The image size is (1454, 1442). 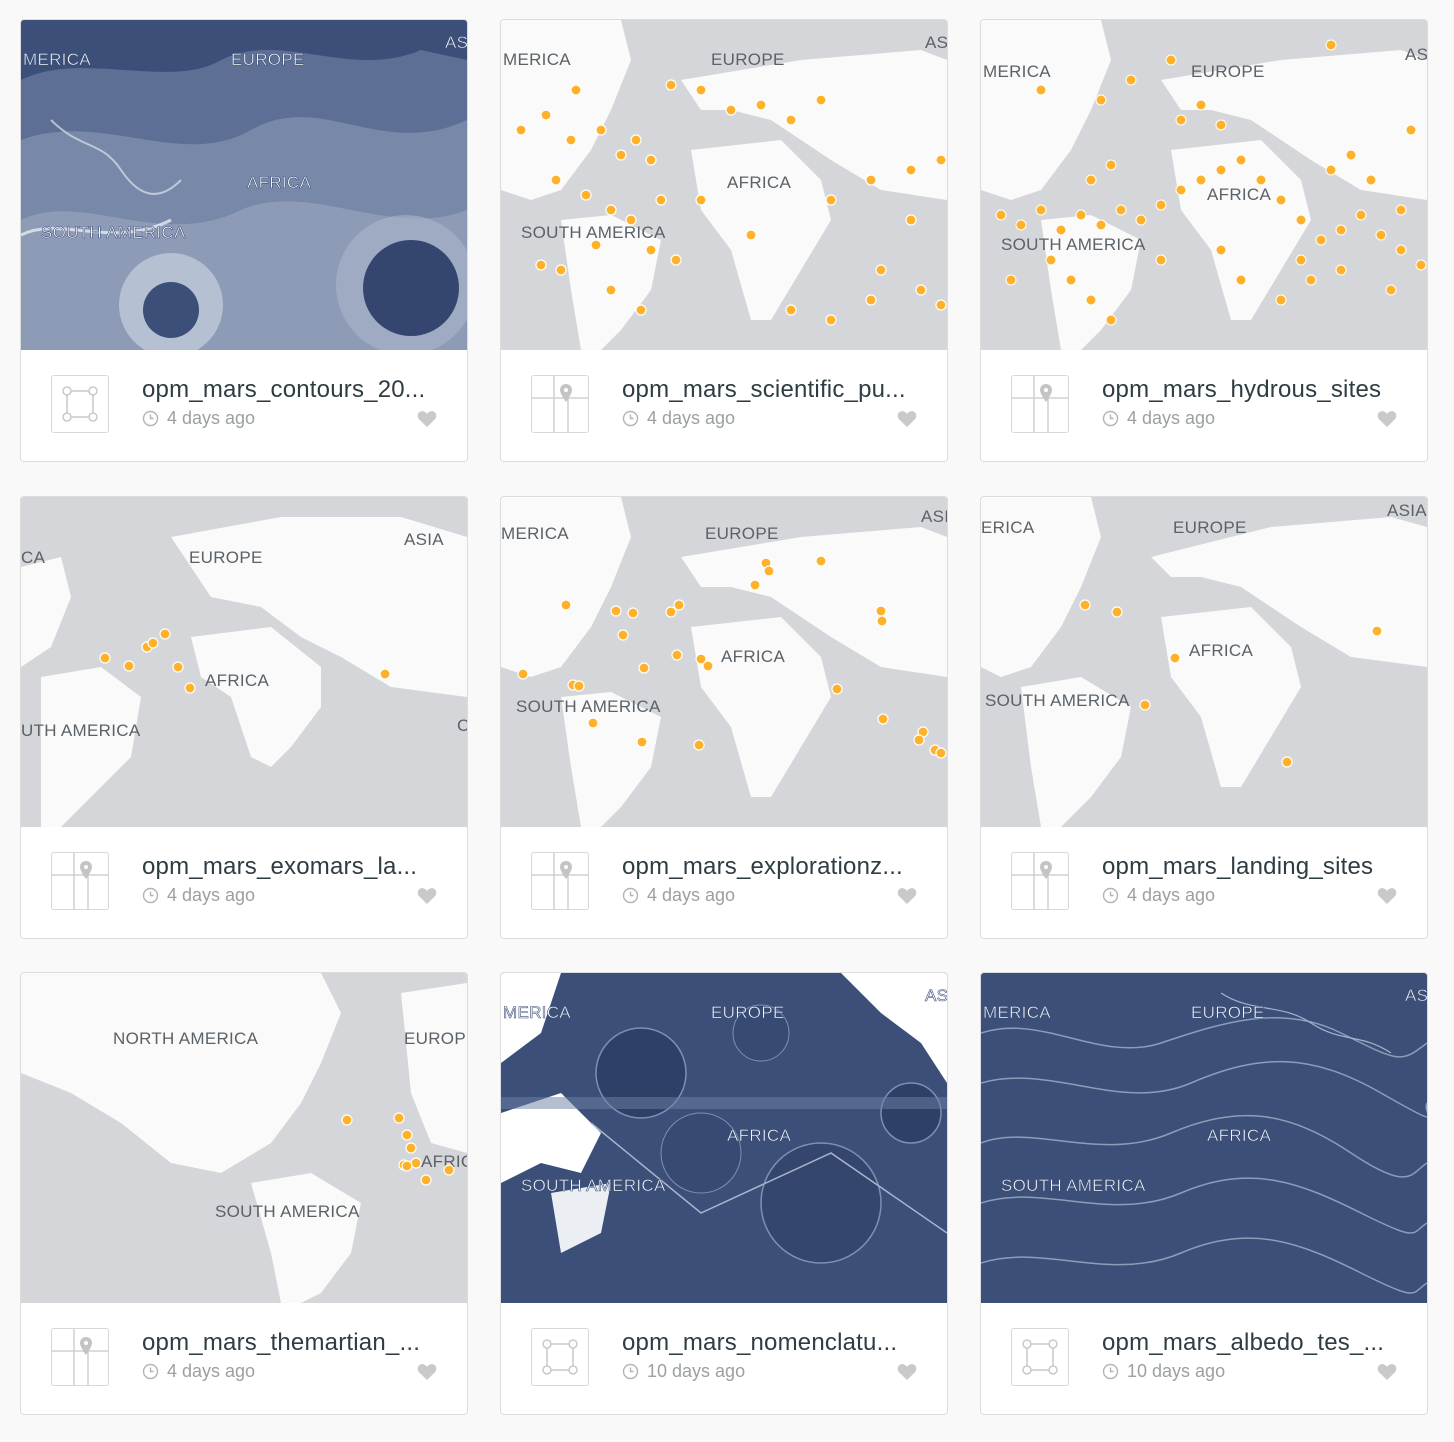 What do you see at coordinates (444, 1161) in the screenshot?
I see `map-label: AFRIC` at bounding box center [444, 1161].